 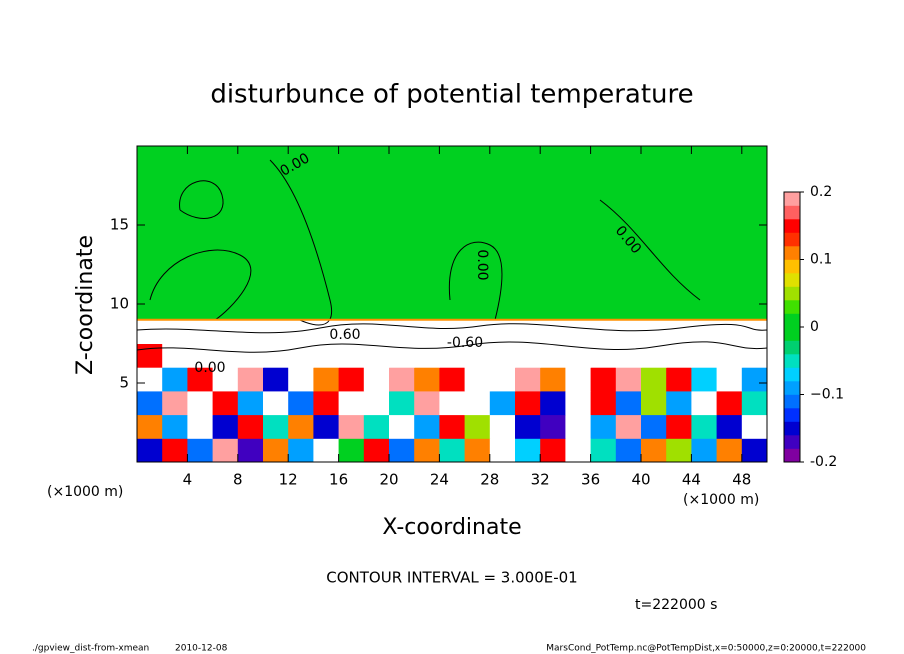 What do you see at coordinates (238, 480) in the screenshot?
I see `x-tick-label: 8` at bounding box center [238, 480].